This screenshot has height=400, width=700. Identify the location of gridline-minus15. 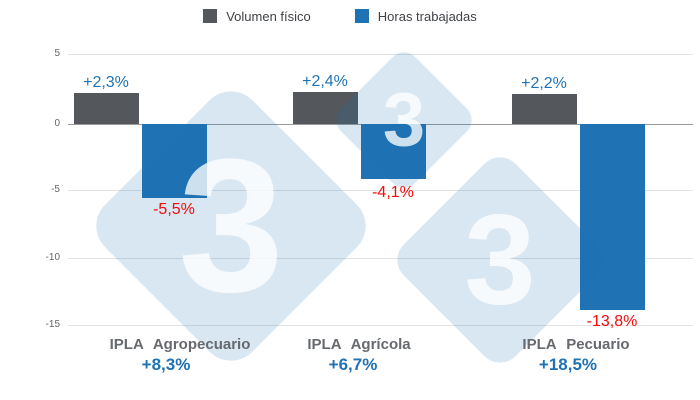
(380, 325).